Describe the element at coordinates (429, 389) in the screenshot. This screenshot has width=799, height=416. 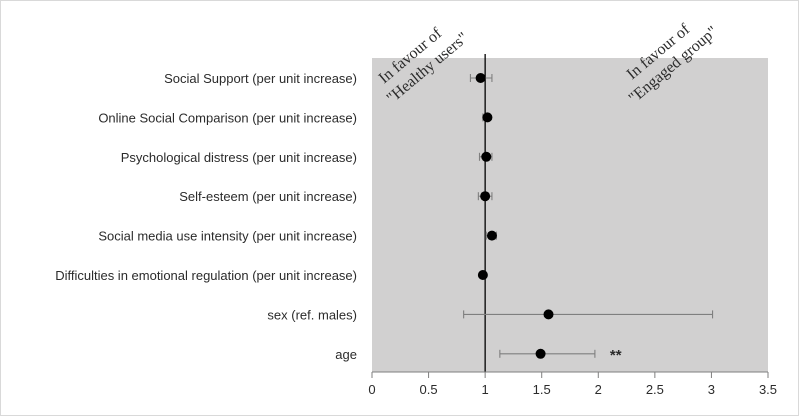
I see `x-tick-label: 0.5` at that location.